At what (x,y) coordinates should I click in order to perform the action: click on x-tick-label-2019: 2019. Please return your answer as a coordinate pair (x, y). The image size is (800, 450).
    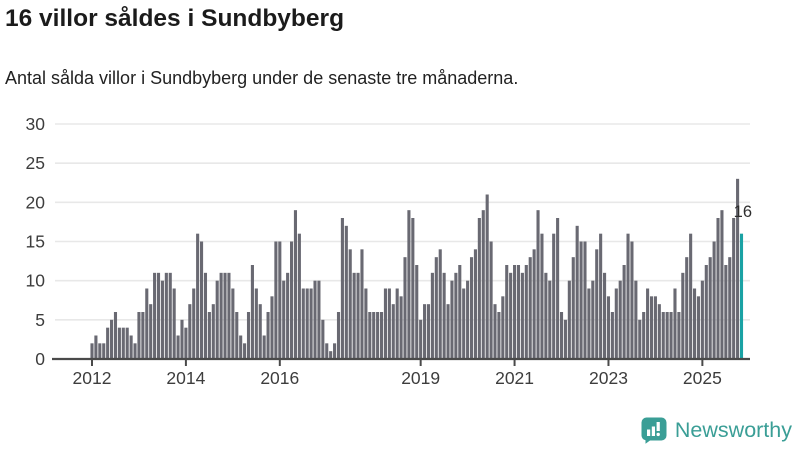
    Looking at the image, I should click on (420, 378).